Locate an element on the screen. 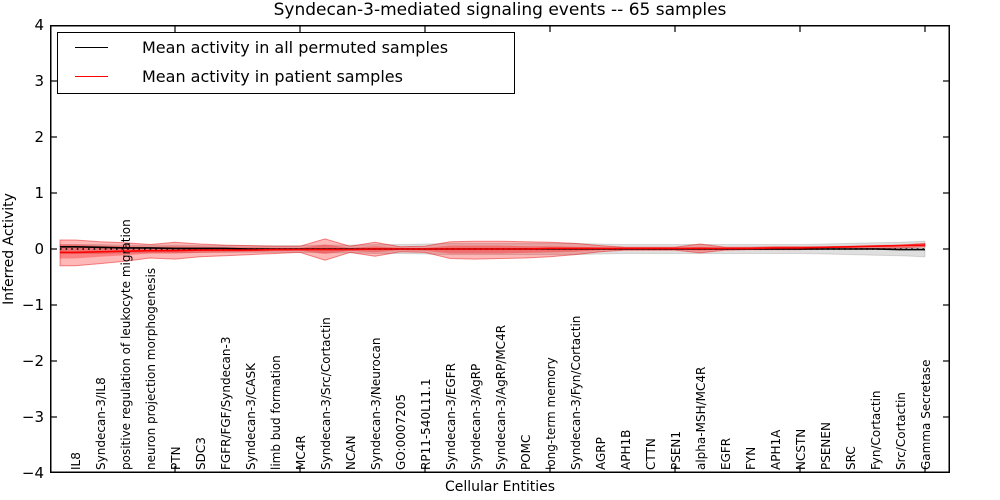 Image resolution: width=1000 pixels, height=500 pixels. y-tick-label: −3 is located at coordinates (32, 417).